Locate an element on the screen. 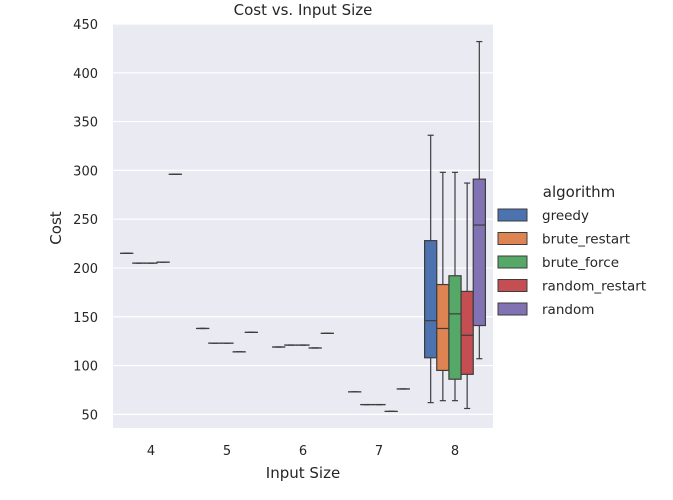 The width and height of the screenshot is (673, 500). y-tick-label: 150 is located at coordinates (85, 318).